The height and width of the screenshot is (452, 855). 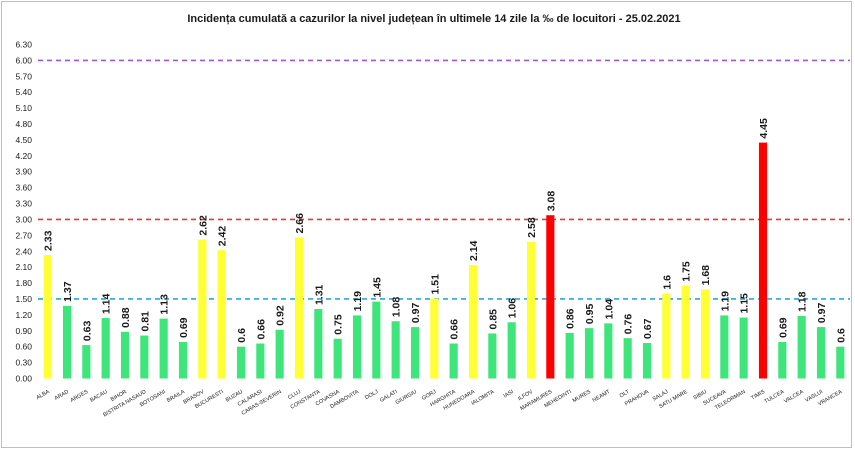 I want to click on data-label: 1.37, so click(x=68, y=291).